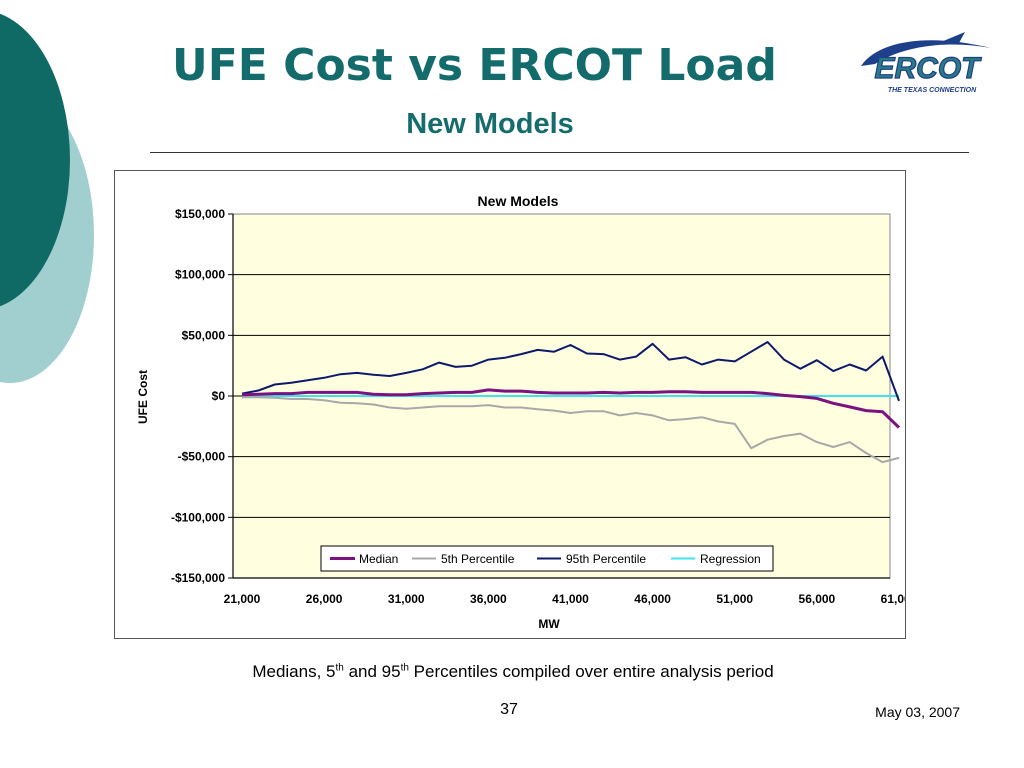  Describe the element at coordinates (200, 275) in the screenshot. I see `y-tick-label: $100,000` at that location.